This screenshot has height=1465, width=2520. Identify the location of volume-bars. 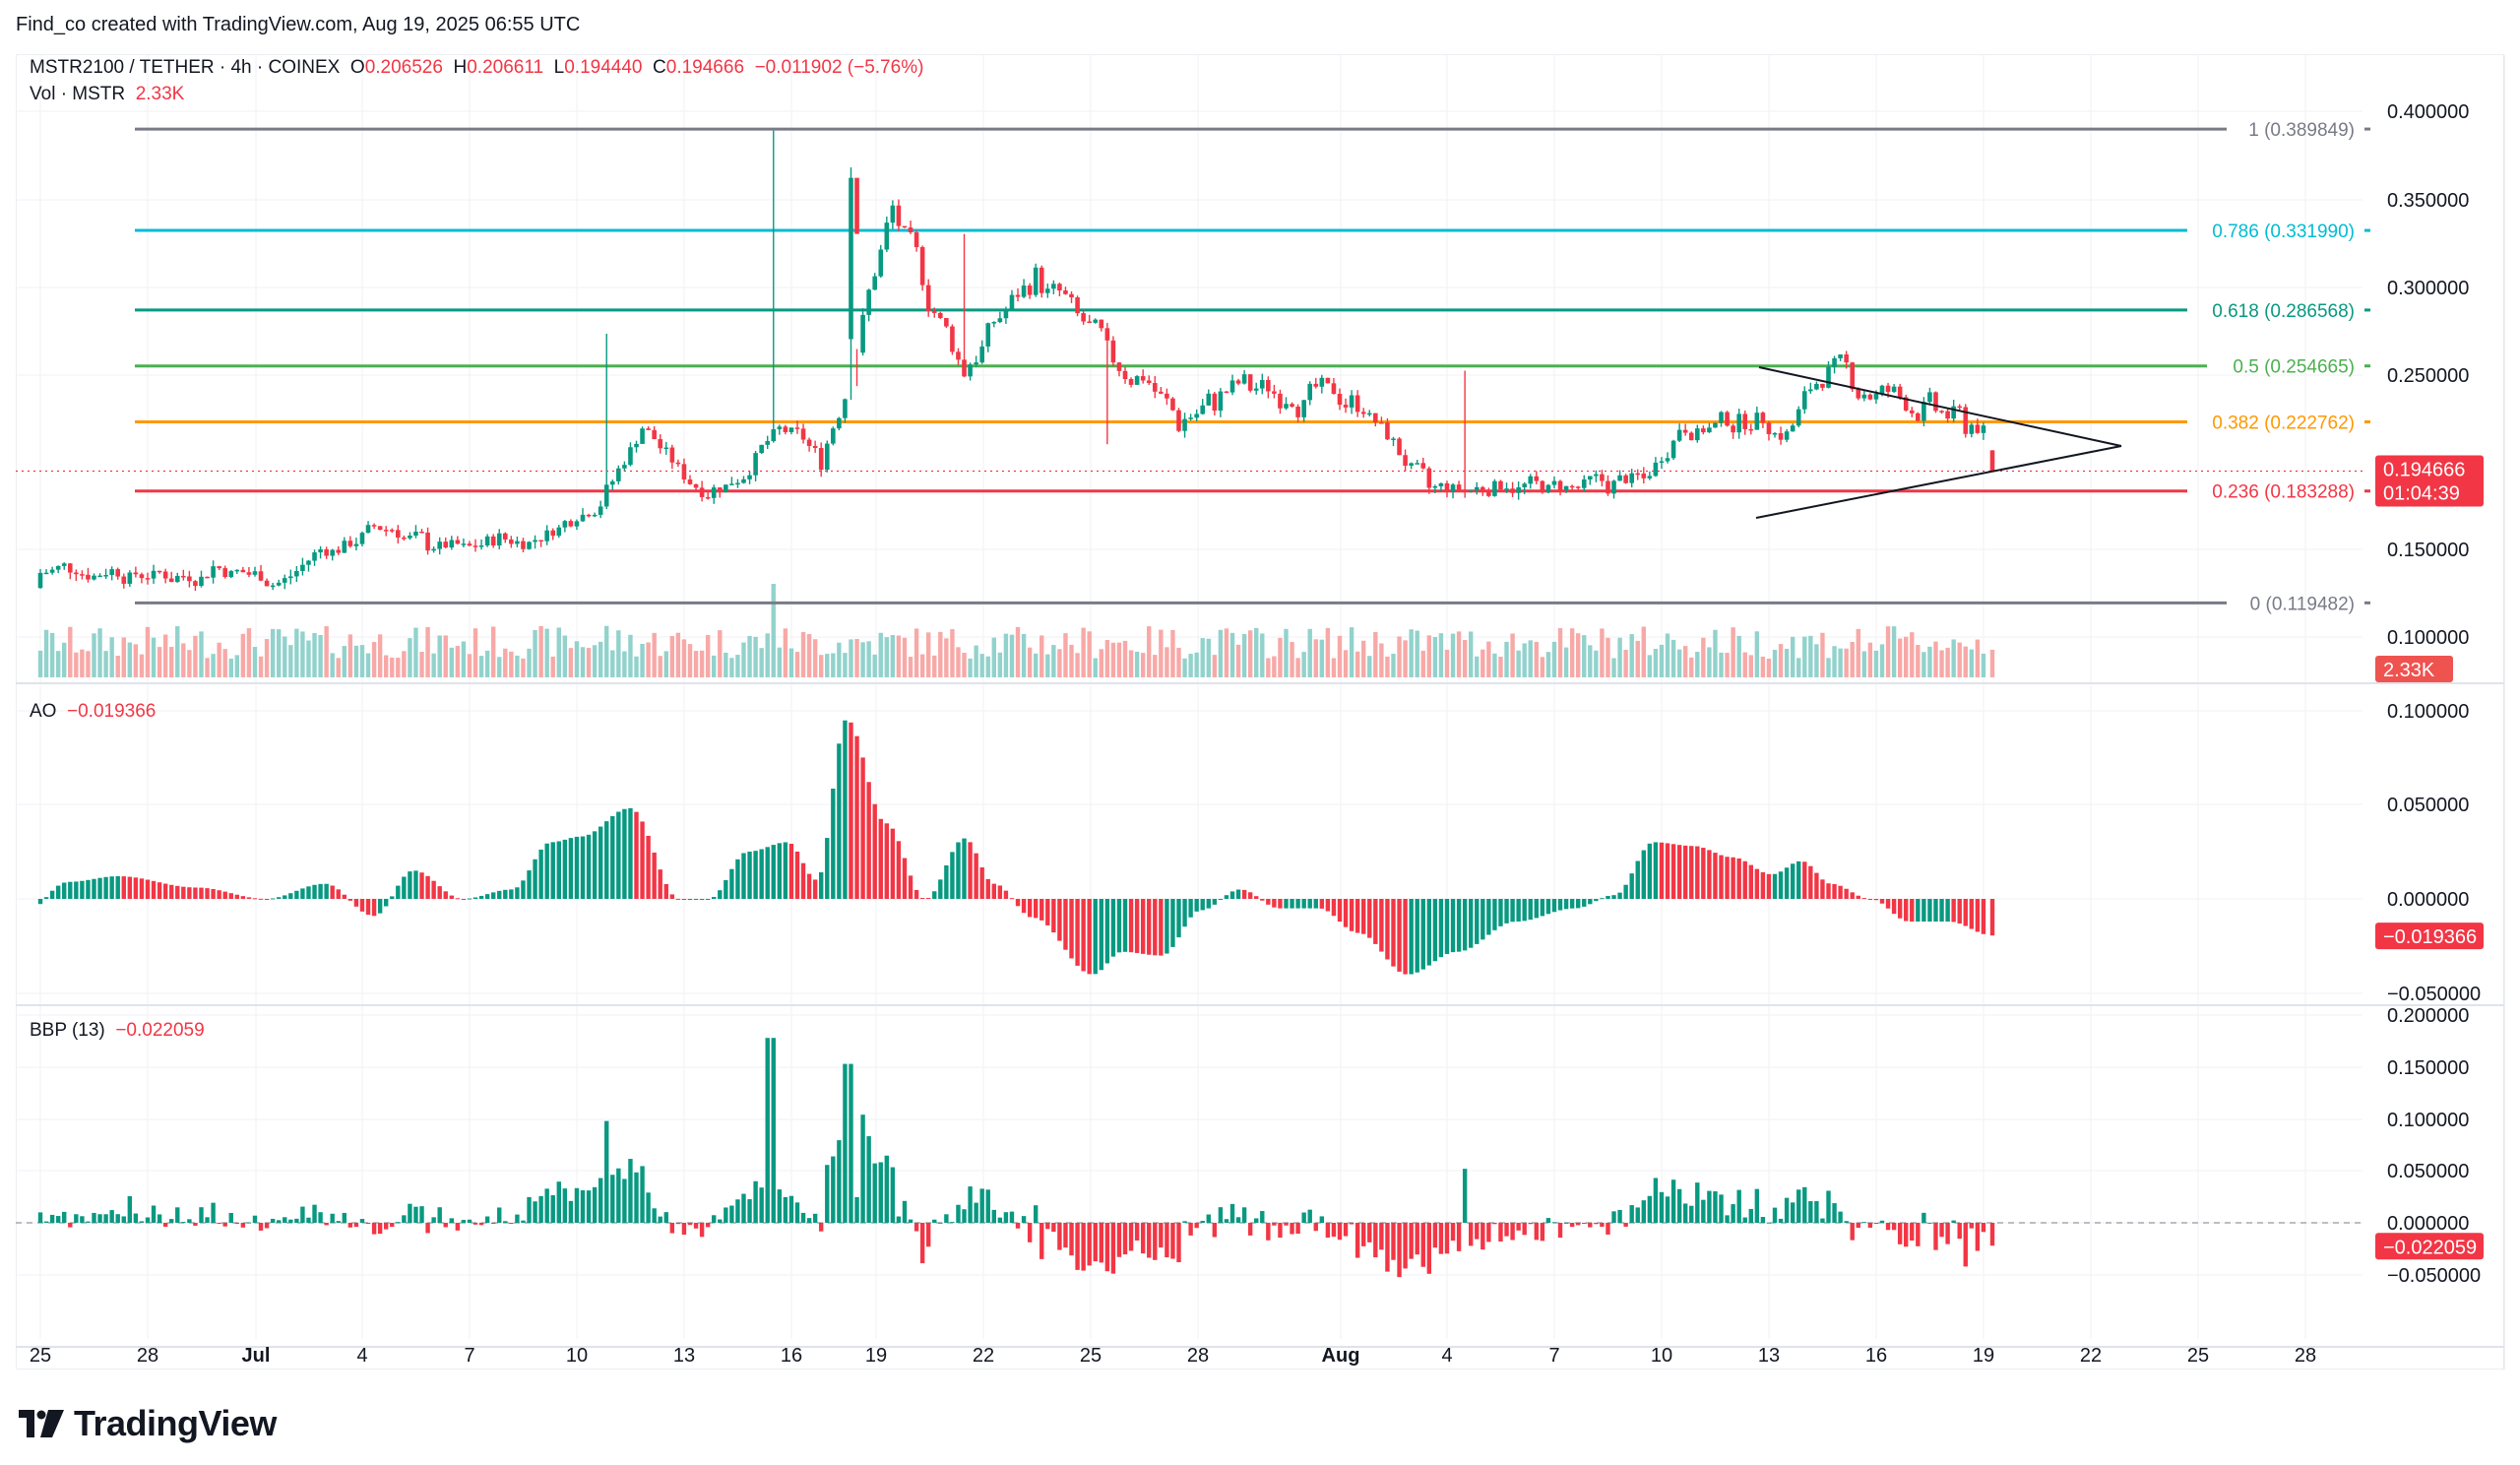
(1016, 631).